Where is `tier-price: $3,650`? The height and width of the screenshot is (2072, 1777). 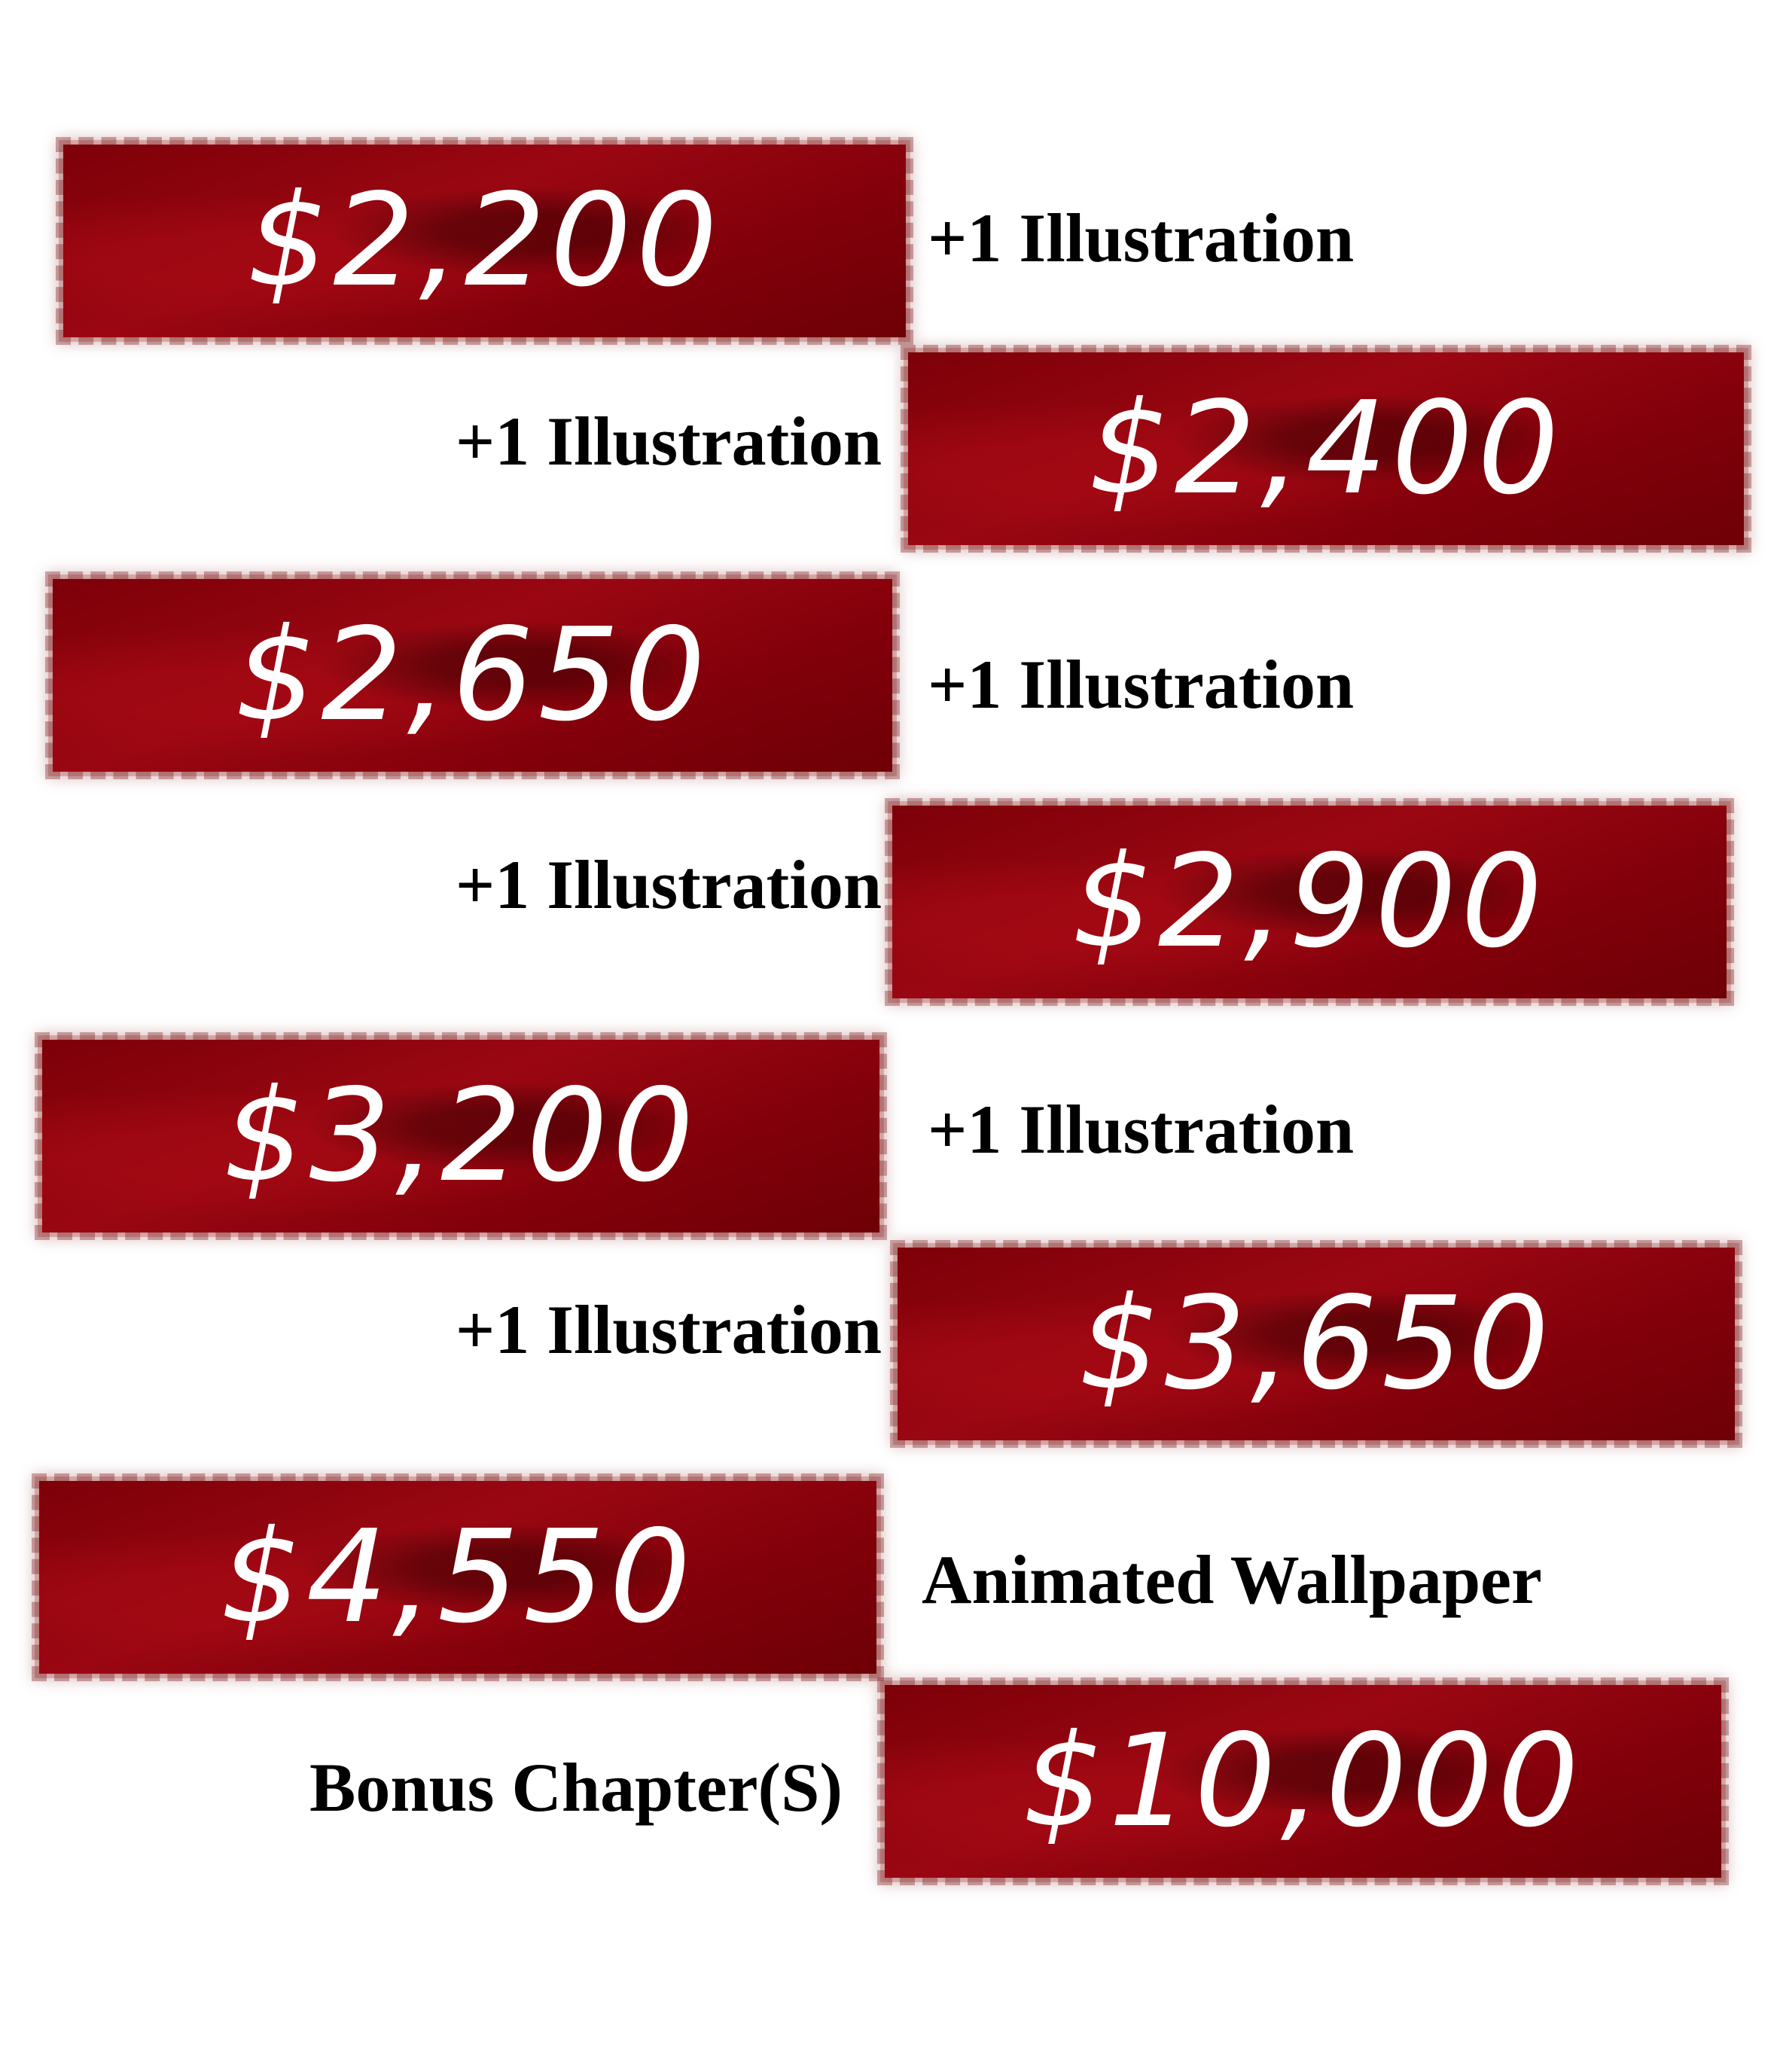
tier-price: $3,650 is located at coordinates (1316, 1343).